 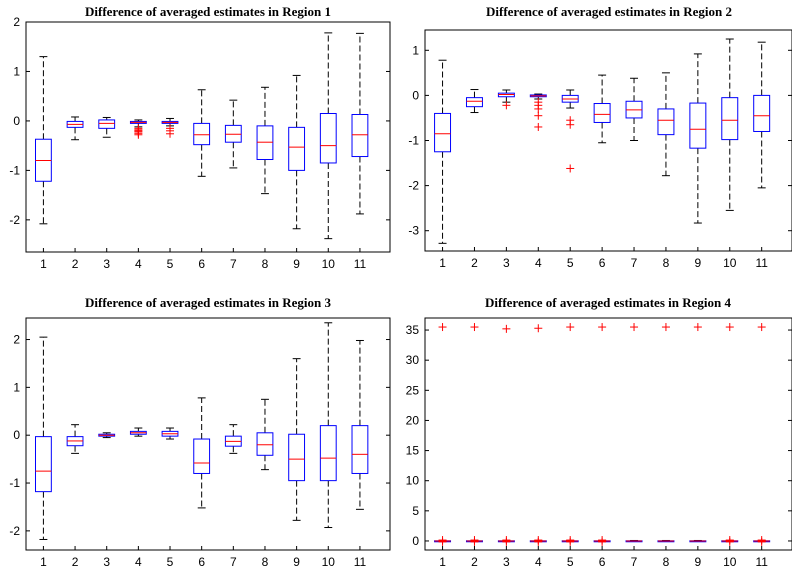 What do you see at coordinates (233, 562) in the screenshot?
I see `x-tick-label: 7` at bounding box center [233, 562].